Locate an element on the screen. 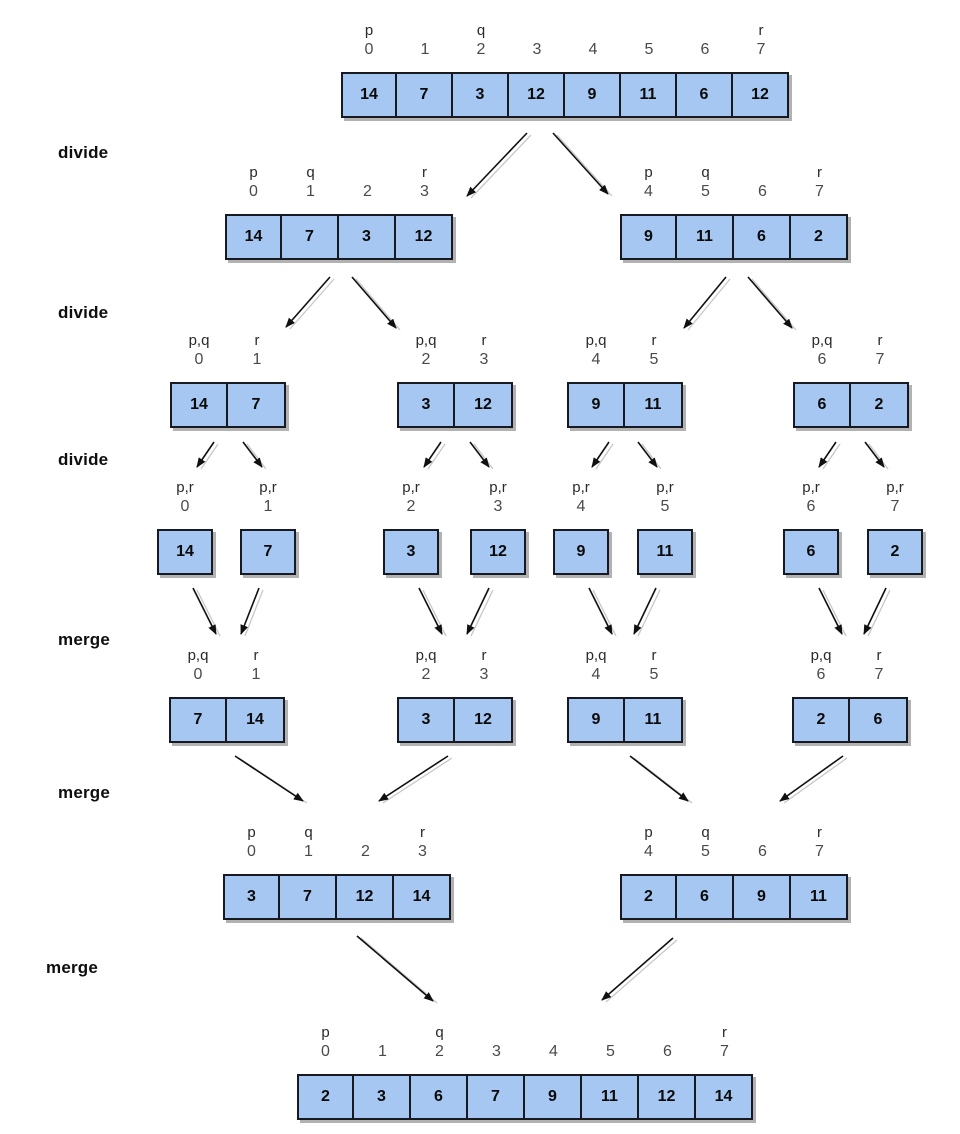 The image size is (960, 1134). cells-row: 9 is located at coordinates (581, 552).